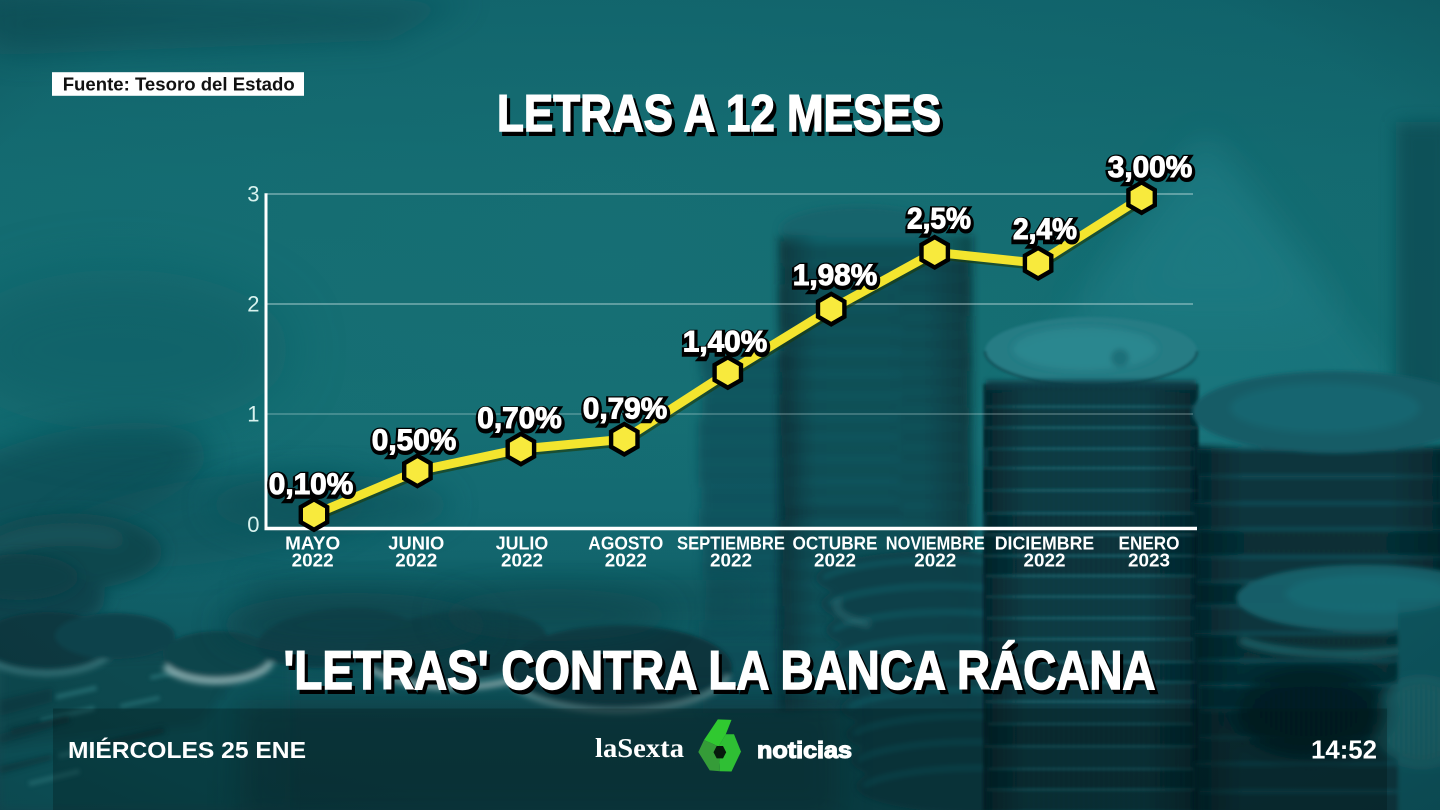 The width and height of the screenshot is (1440, 810). What do you see at coordinates (1149, 544) in the screenshot?
I see `svg-text: ENERO` at bounding box center [1149, 544].